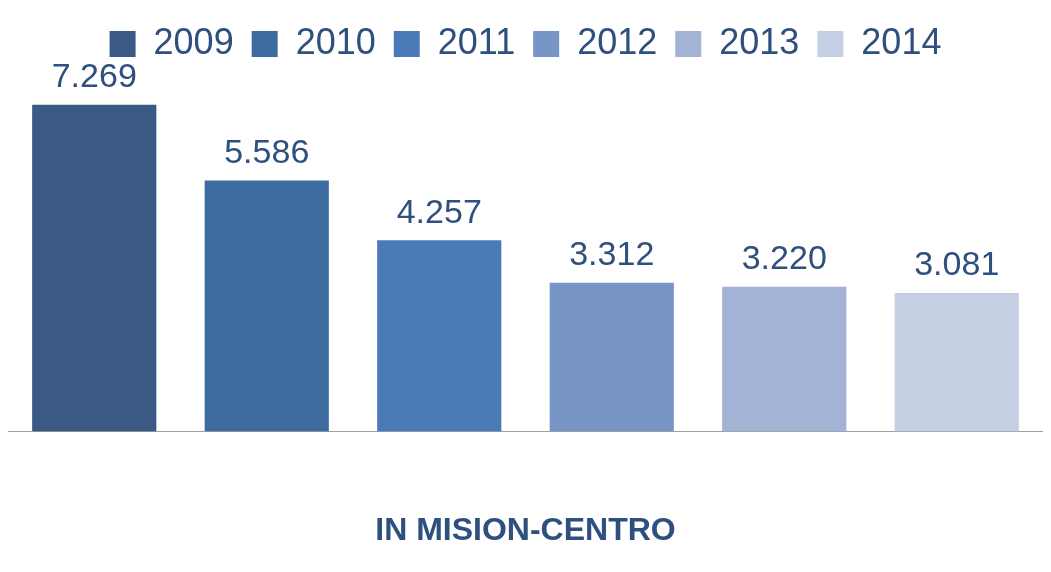  I want to click on data-label: 4.257, so click(439, 210).